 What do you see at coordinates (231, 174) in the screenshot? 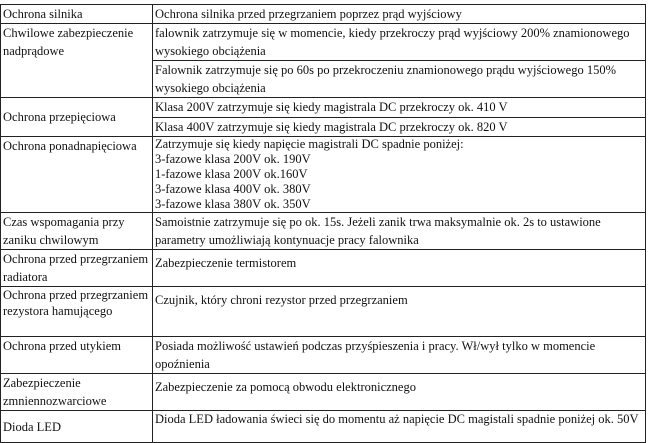
I see `value-line: 1-fazowe klasa 200V ok.160V` at bounding box center [231, 174].